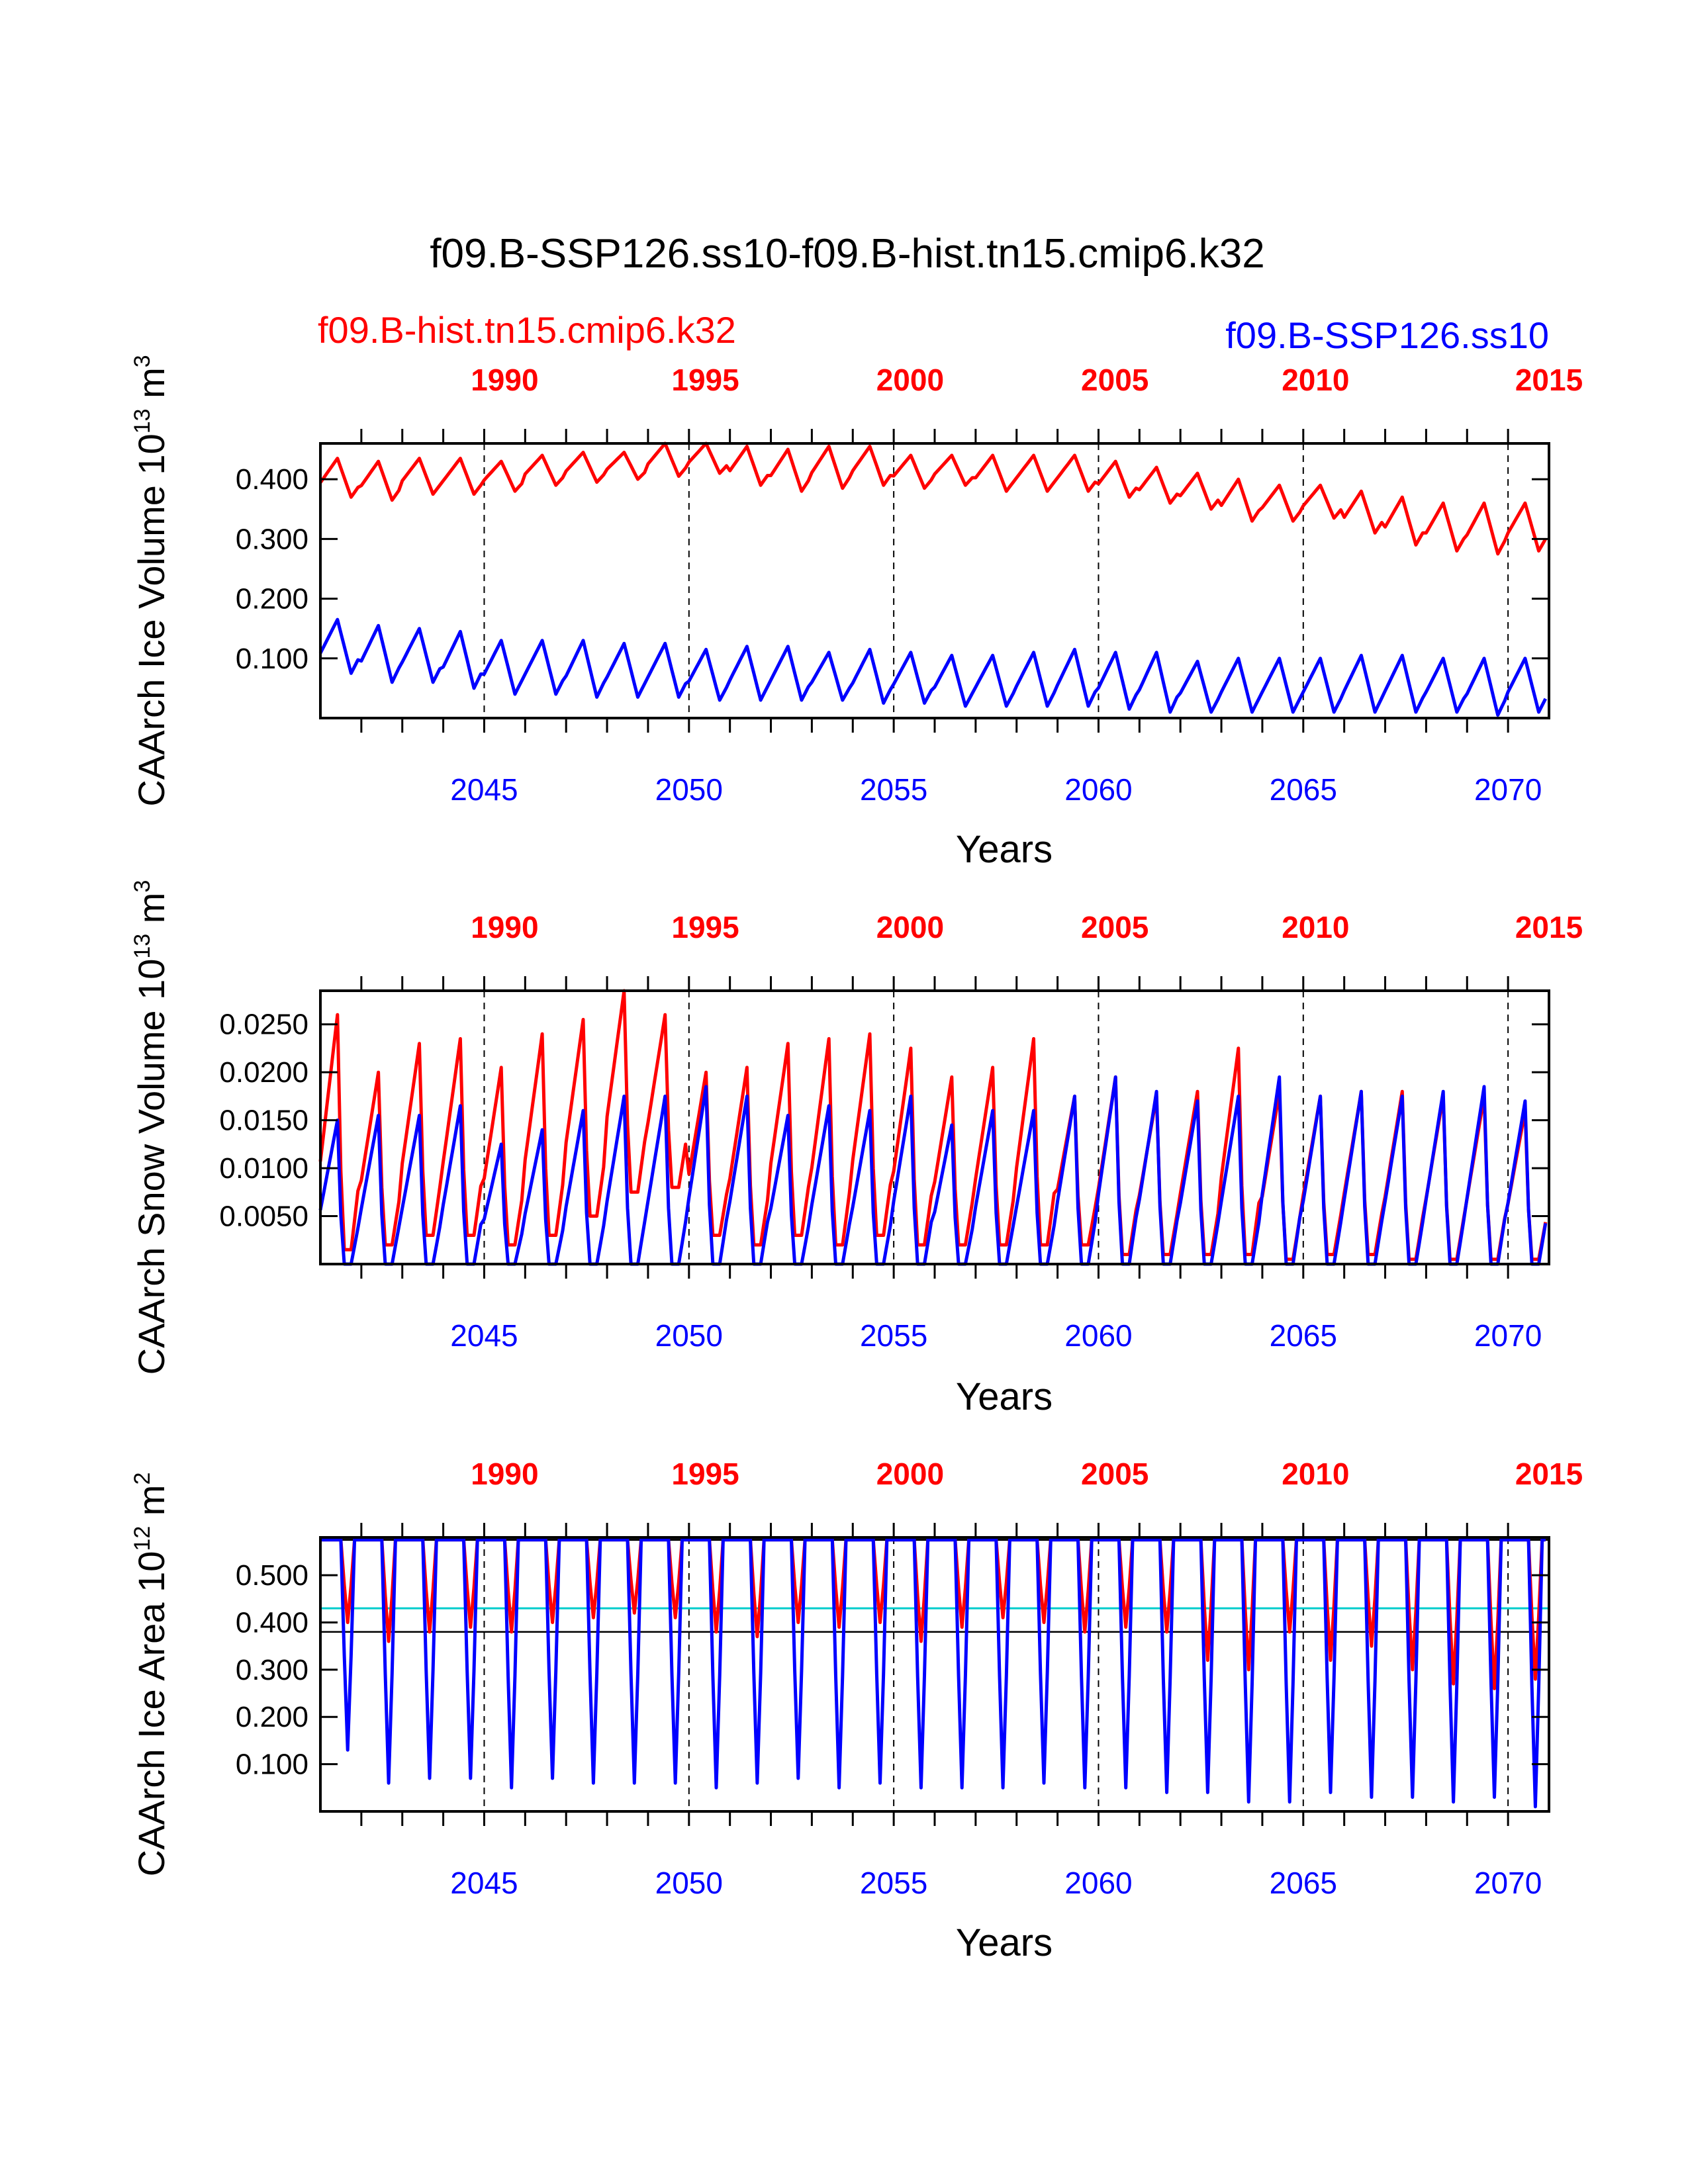 This screenshot has height=2184, width=1688. I want to click on plot-frame, so click(934, 580).